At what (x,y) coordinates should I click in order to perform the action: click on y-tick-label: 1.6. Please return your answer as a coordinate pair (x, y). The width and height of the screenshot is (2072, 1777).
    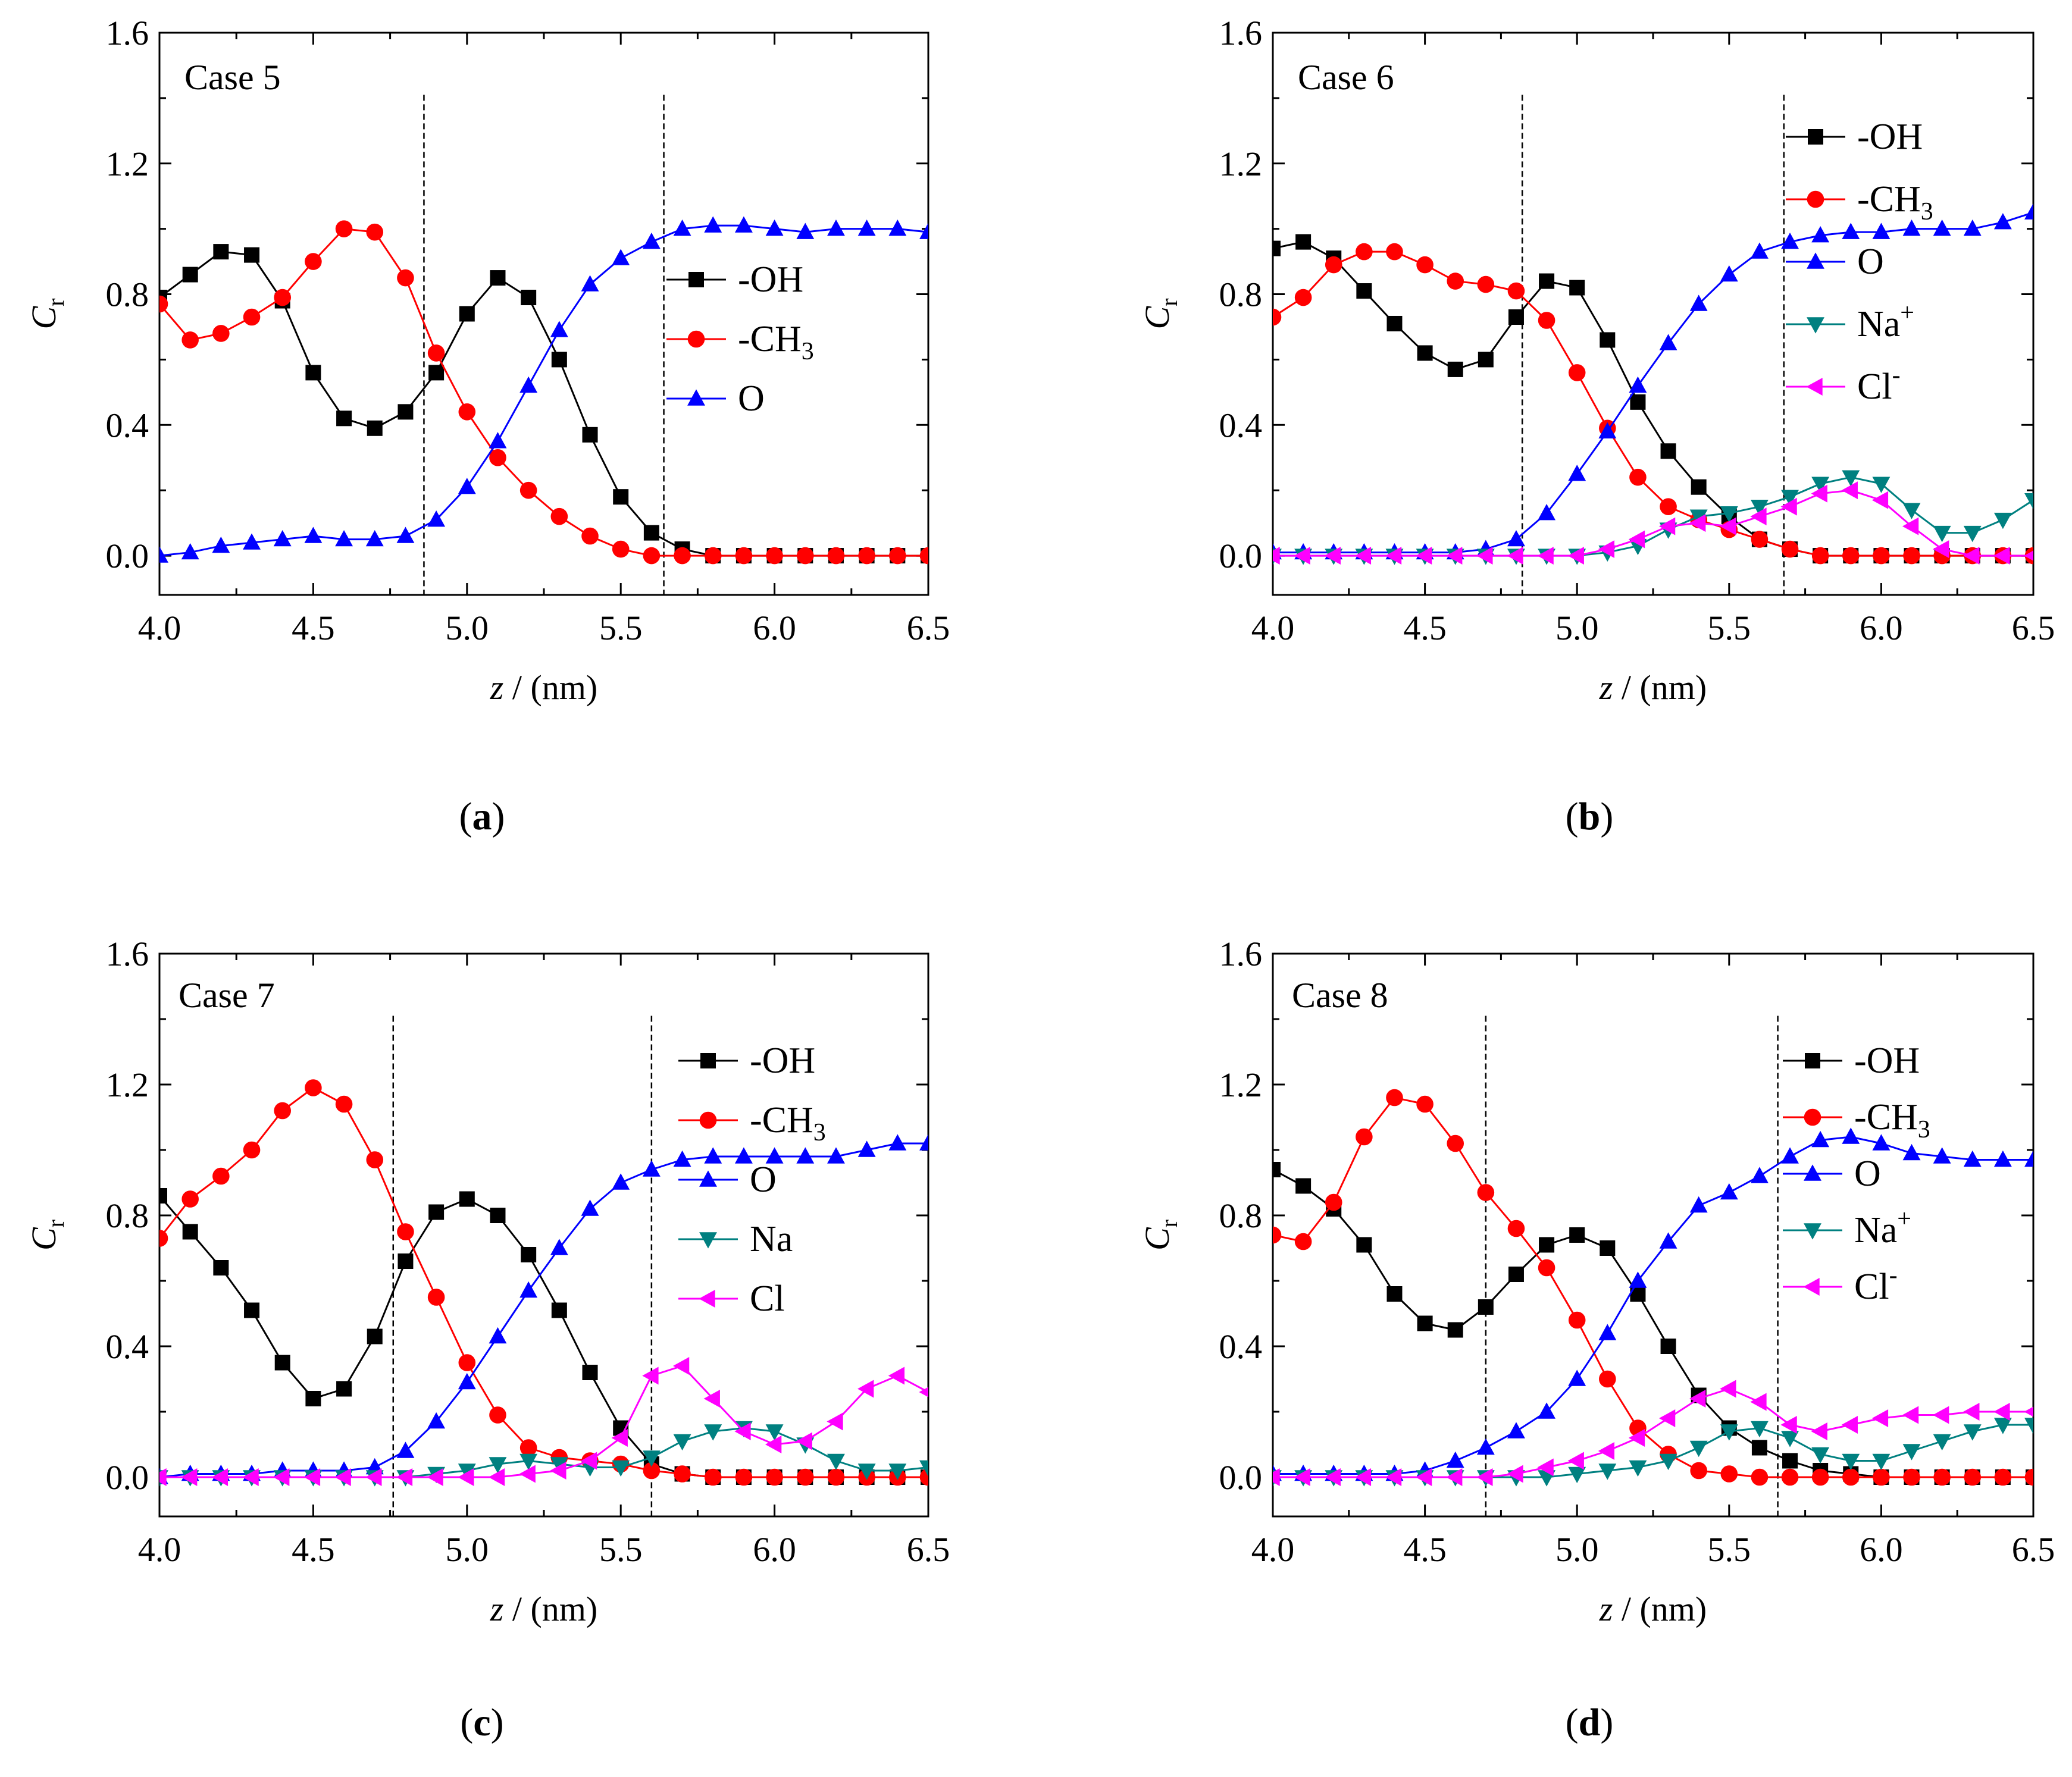
    Looking at the image, I should click on (127, 954).